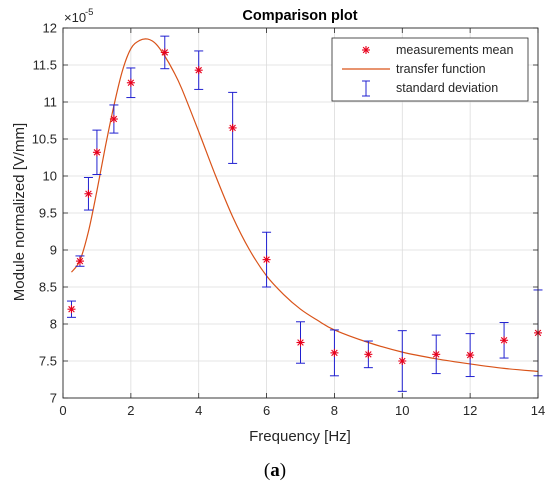 The image size is (550, 500). I want to click on legend-symbols, so click(366, 71).